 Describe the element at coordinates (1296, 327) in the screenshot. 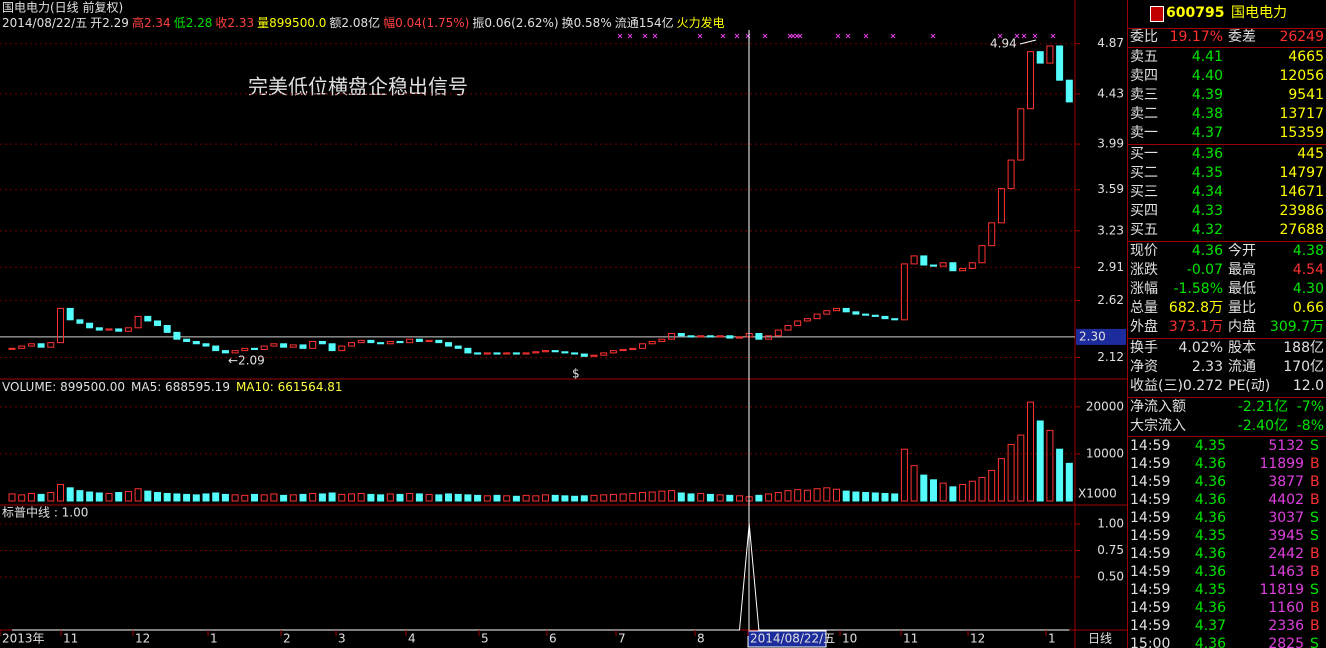

I see `quote-text: 309.7万` at that location.